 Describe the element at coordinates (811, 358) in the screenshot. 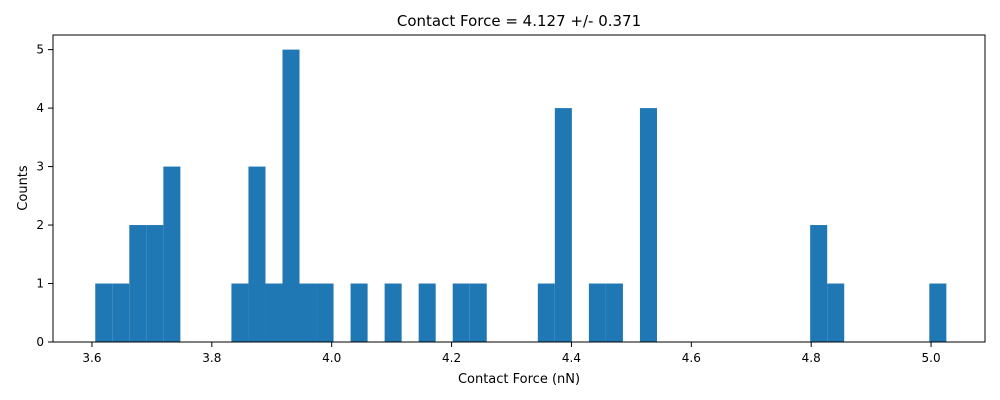

I see `x-tick-label: 4.8` at that location.